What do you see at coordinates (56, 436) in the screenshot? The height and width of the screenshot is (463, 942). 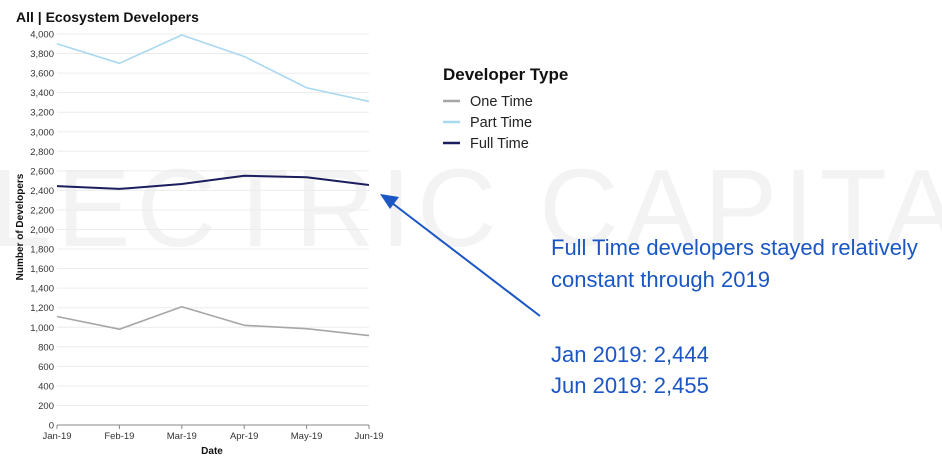 I see `x-tick-label: Jan-19` at bounding box center [56, 436].